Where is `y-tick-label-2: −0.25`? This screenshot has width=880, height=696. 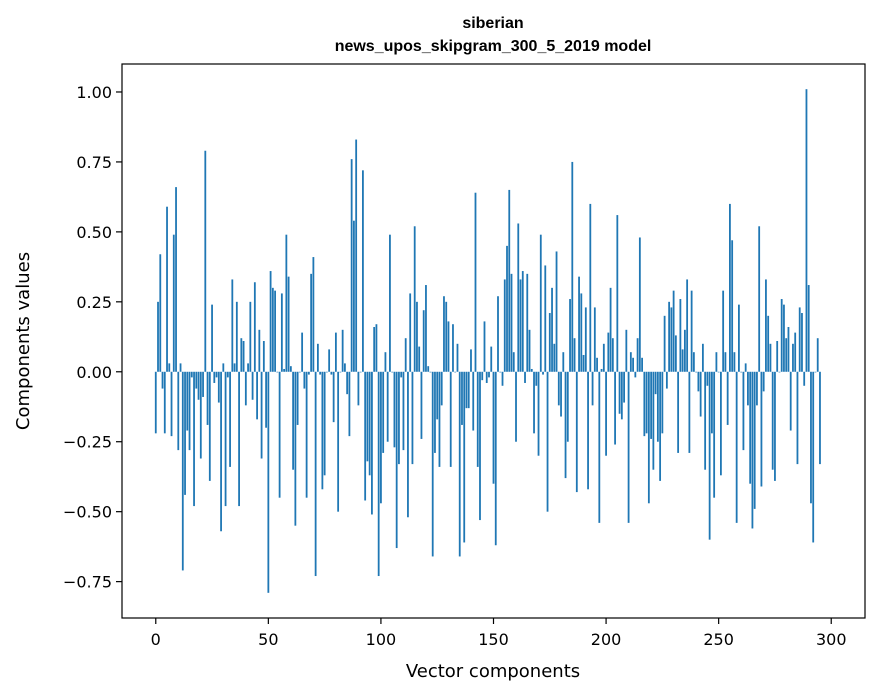 y-tick-label-2: −0.25 is located at coordinates (87, 442).